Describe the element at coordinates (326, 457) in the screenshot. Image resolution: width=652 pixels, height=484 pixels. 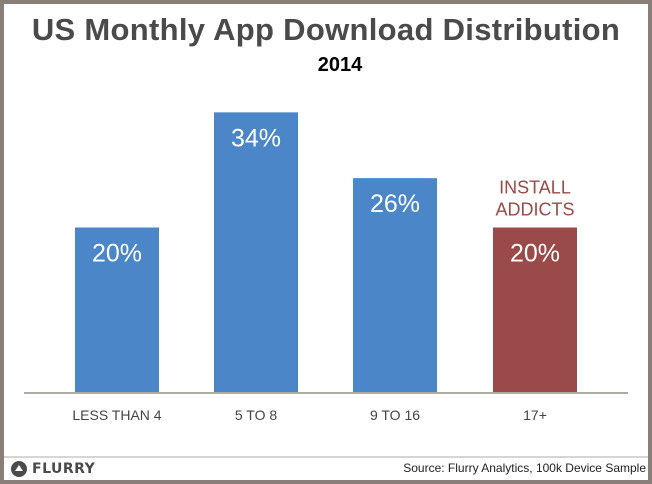
I see `footer-divider` at that location.